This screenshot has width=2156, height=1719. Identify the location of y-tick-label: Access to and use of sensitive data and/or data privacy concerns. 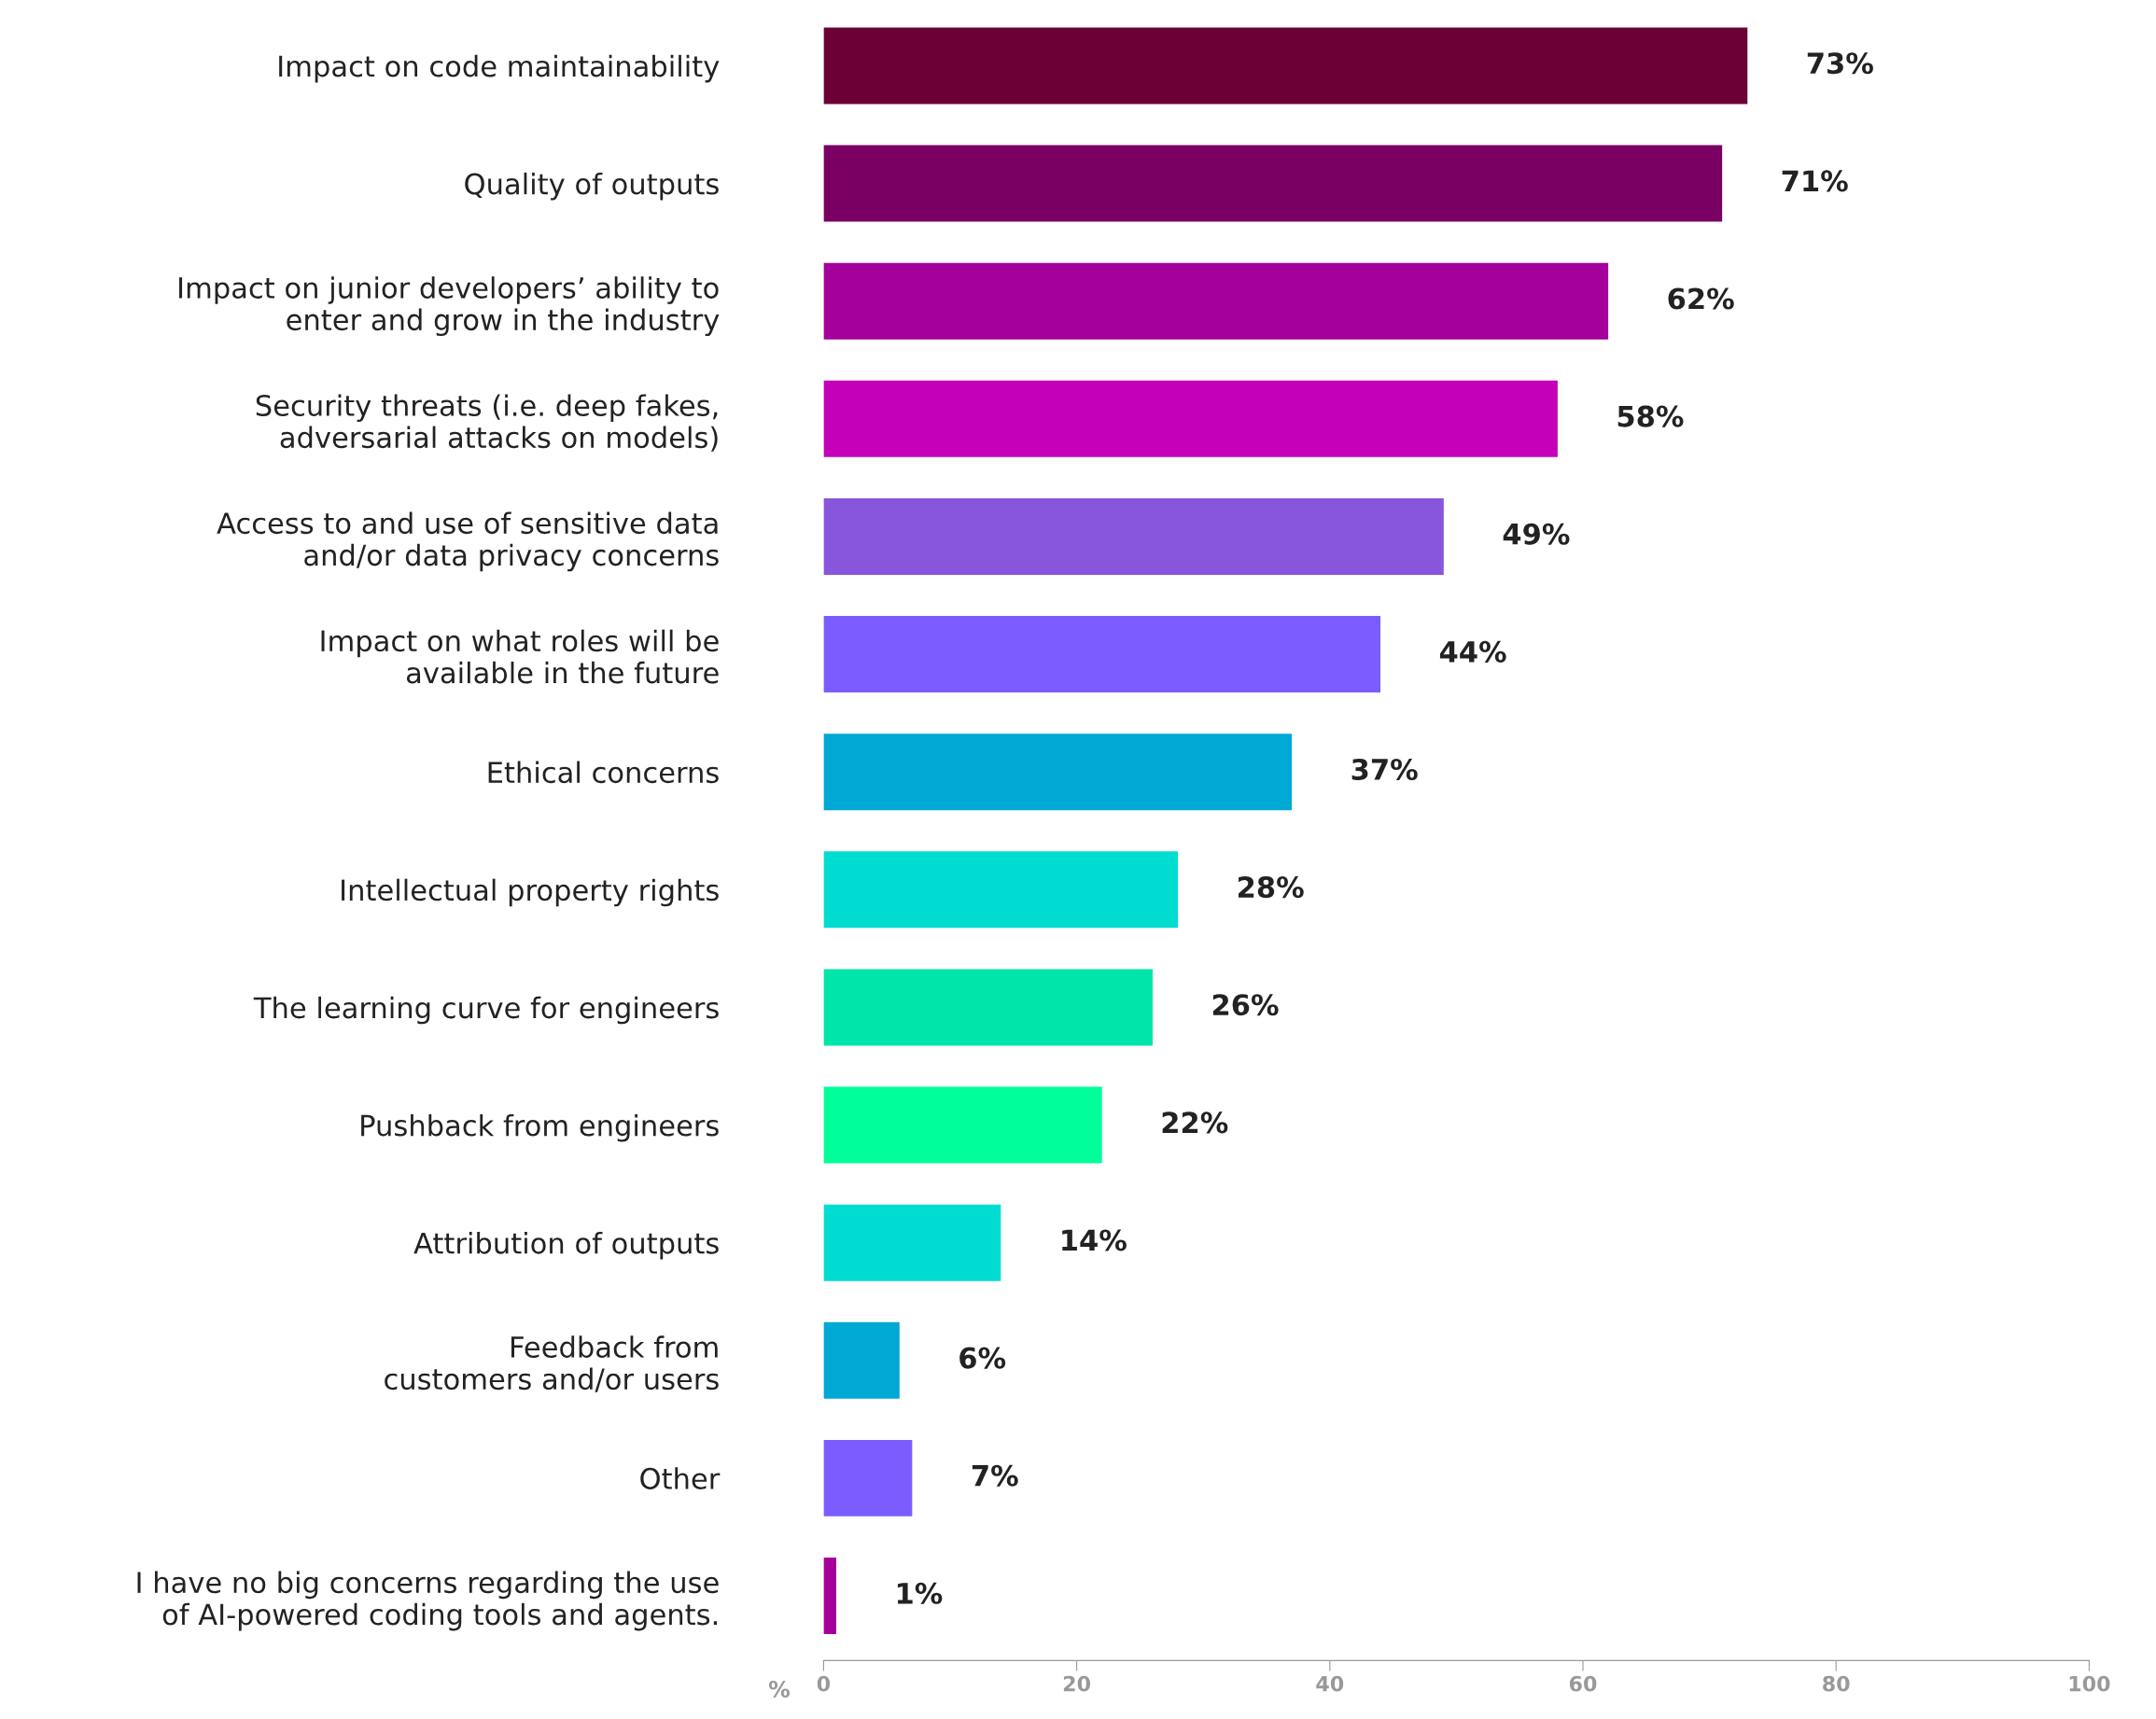
(468, 541).